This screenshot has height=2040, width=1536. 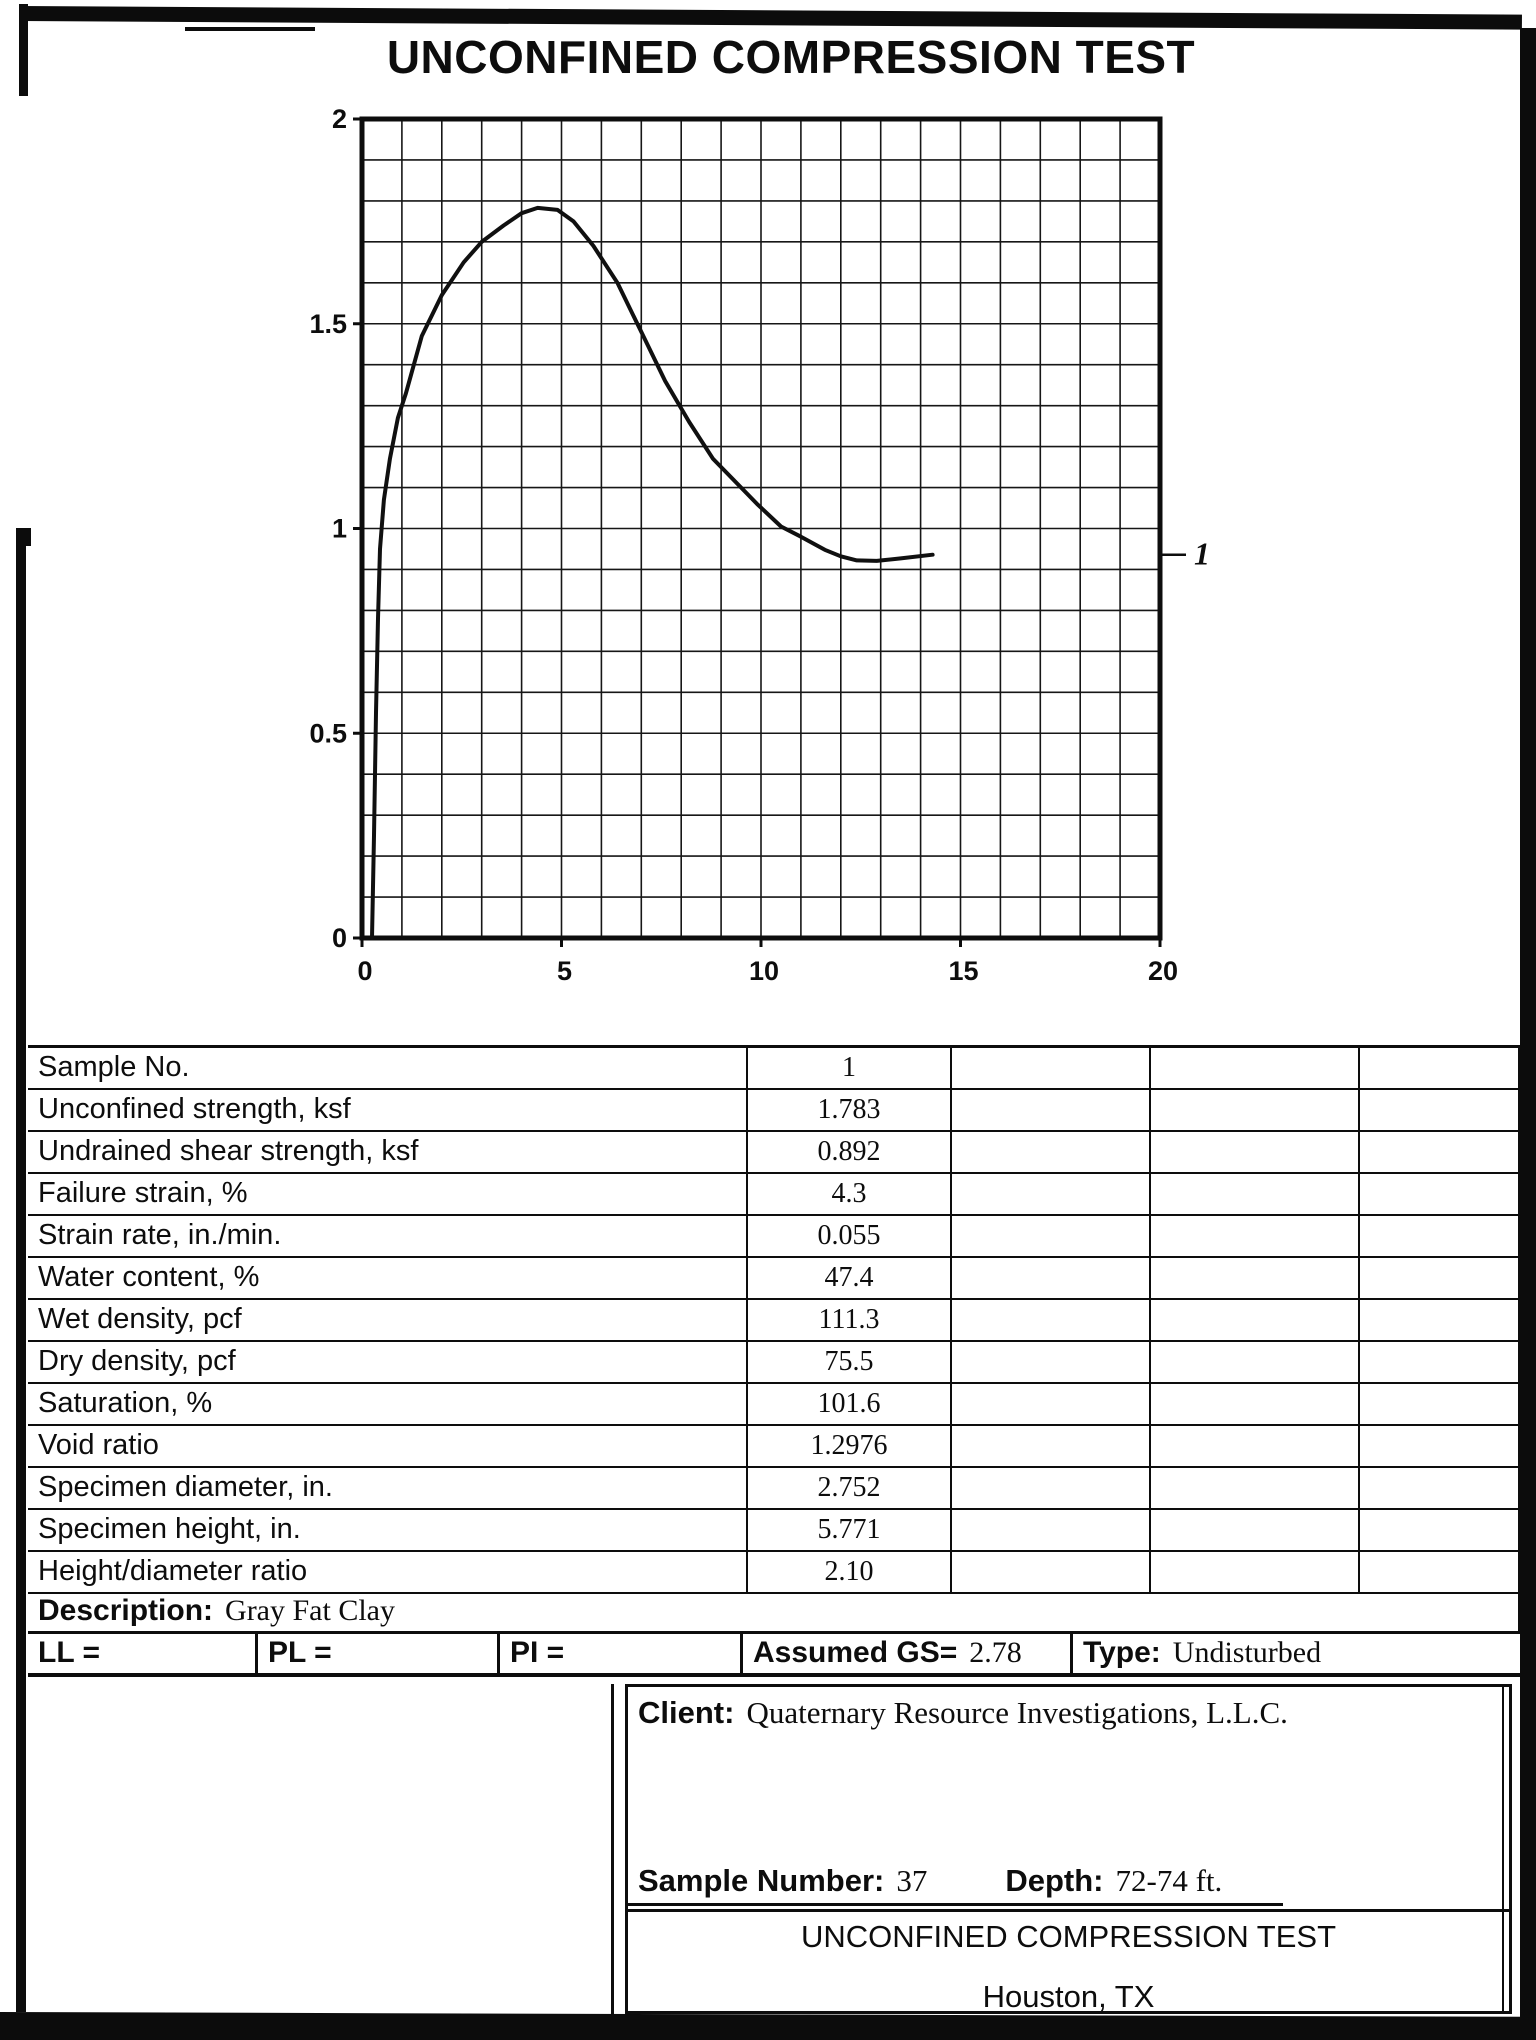 What do you see at coordinates (850, 1446) in the screenshot?
I see `row-value: 1.2976` at bounding box center [850, 1446].